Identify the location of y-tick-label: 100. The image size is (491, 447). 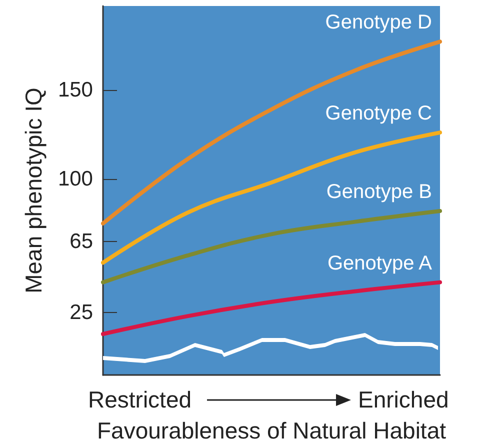
(75, 178).